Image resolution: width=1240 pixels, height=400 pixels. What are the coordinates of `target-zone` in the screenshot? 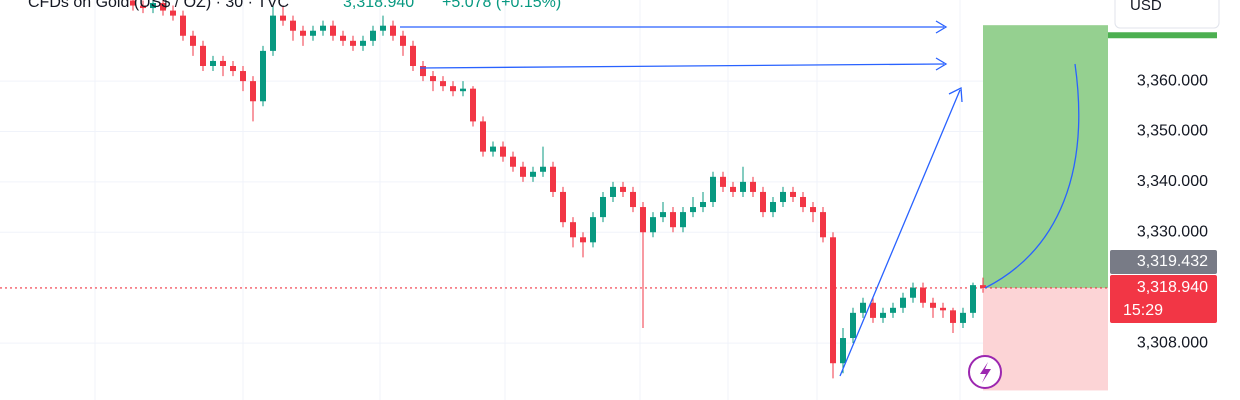 It's located at (1045, 156).